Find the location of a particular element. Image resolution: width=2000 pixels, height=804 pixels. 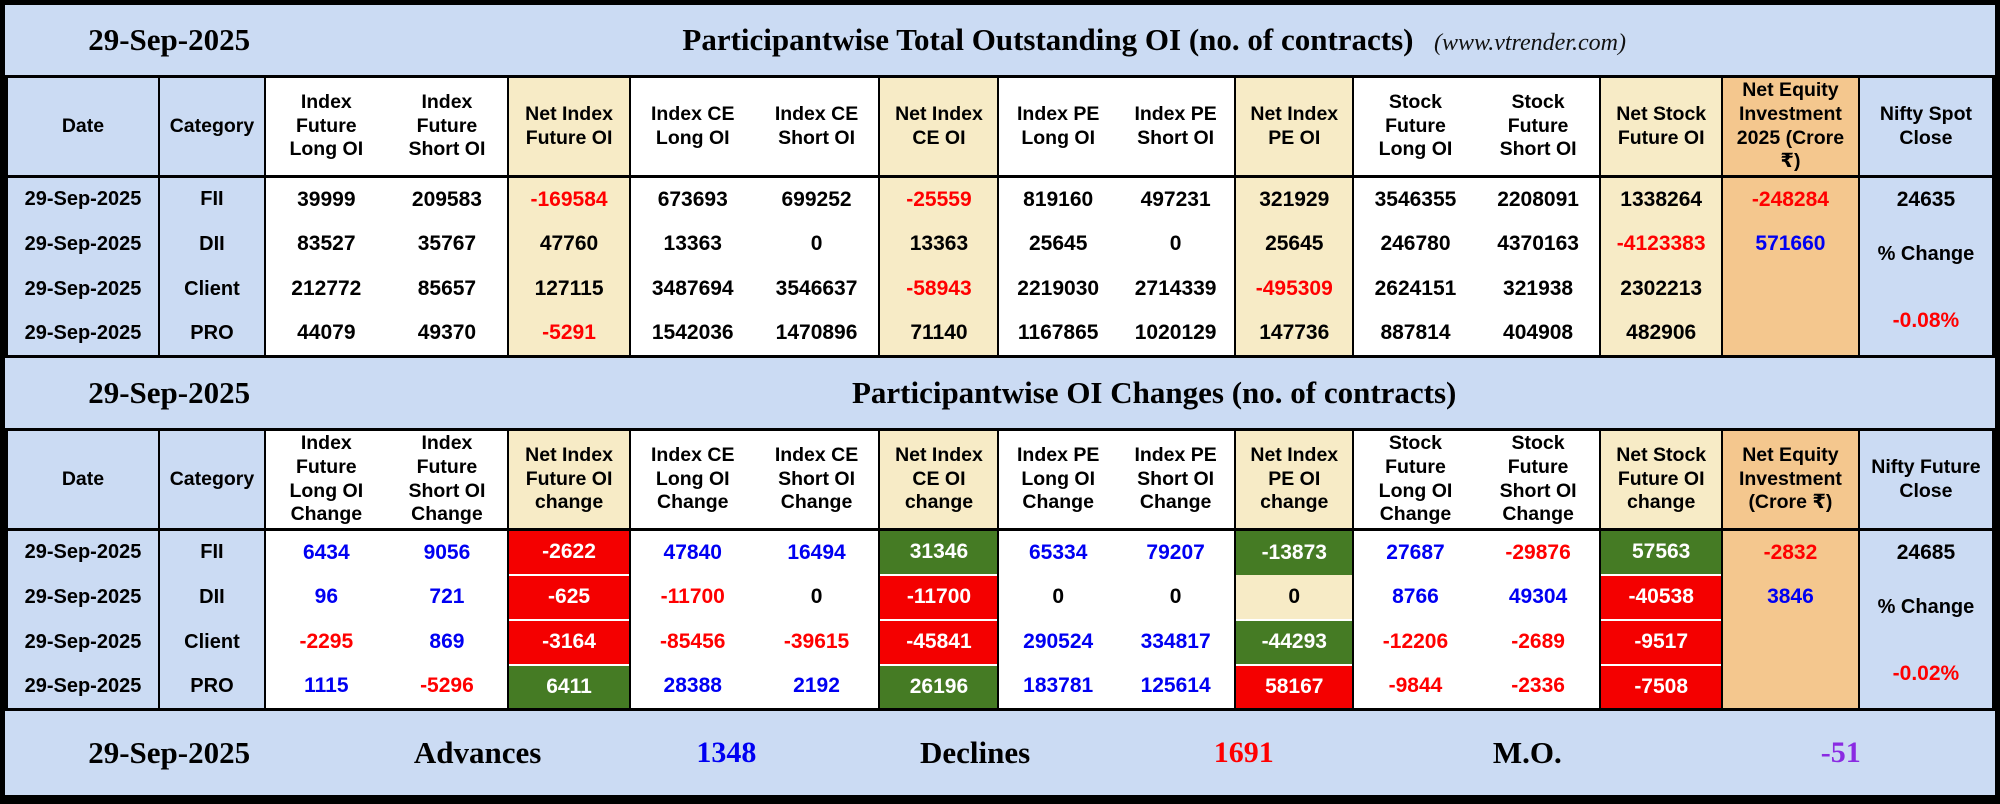

value-cell: 85657 is located at coordinates (447, 289).